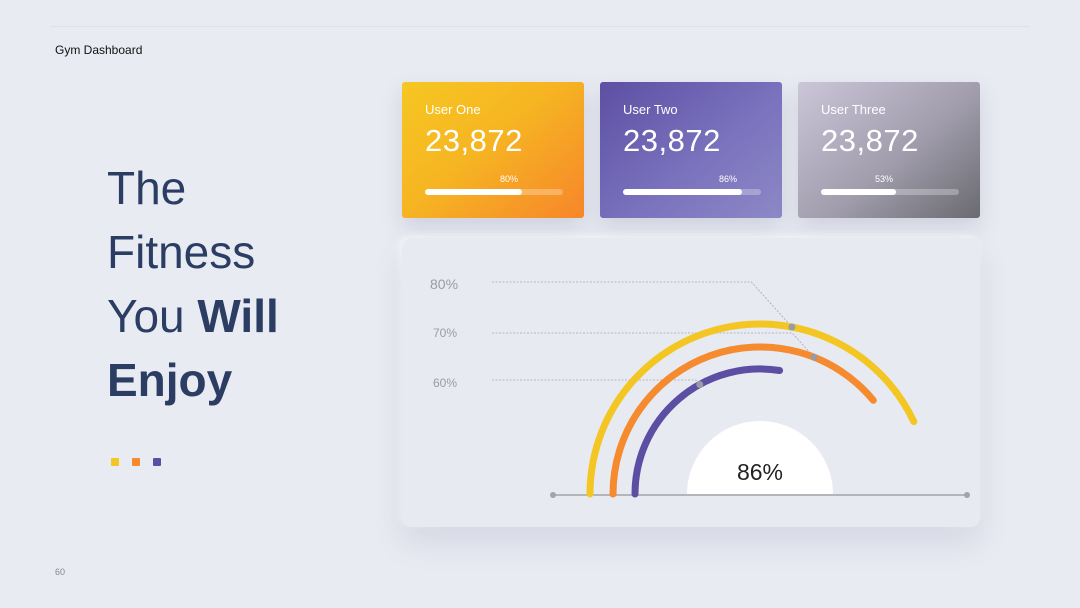  What do you see at coordinates (115, 462) in the screenshot?
I see `dot-yellow` at bounding box center [115, 462].